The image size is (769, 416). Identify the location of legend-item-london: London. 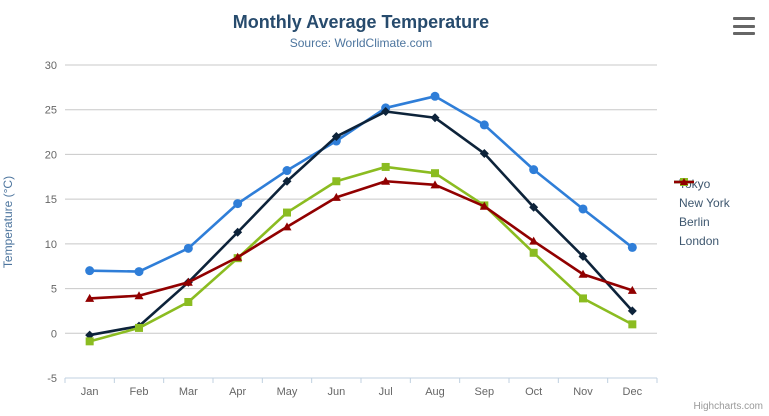
(702, 213).